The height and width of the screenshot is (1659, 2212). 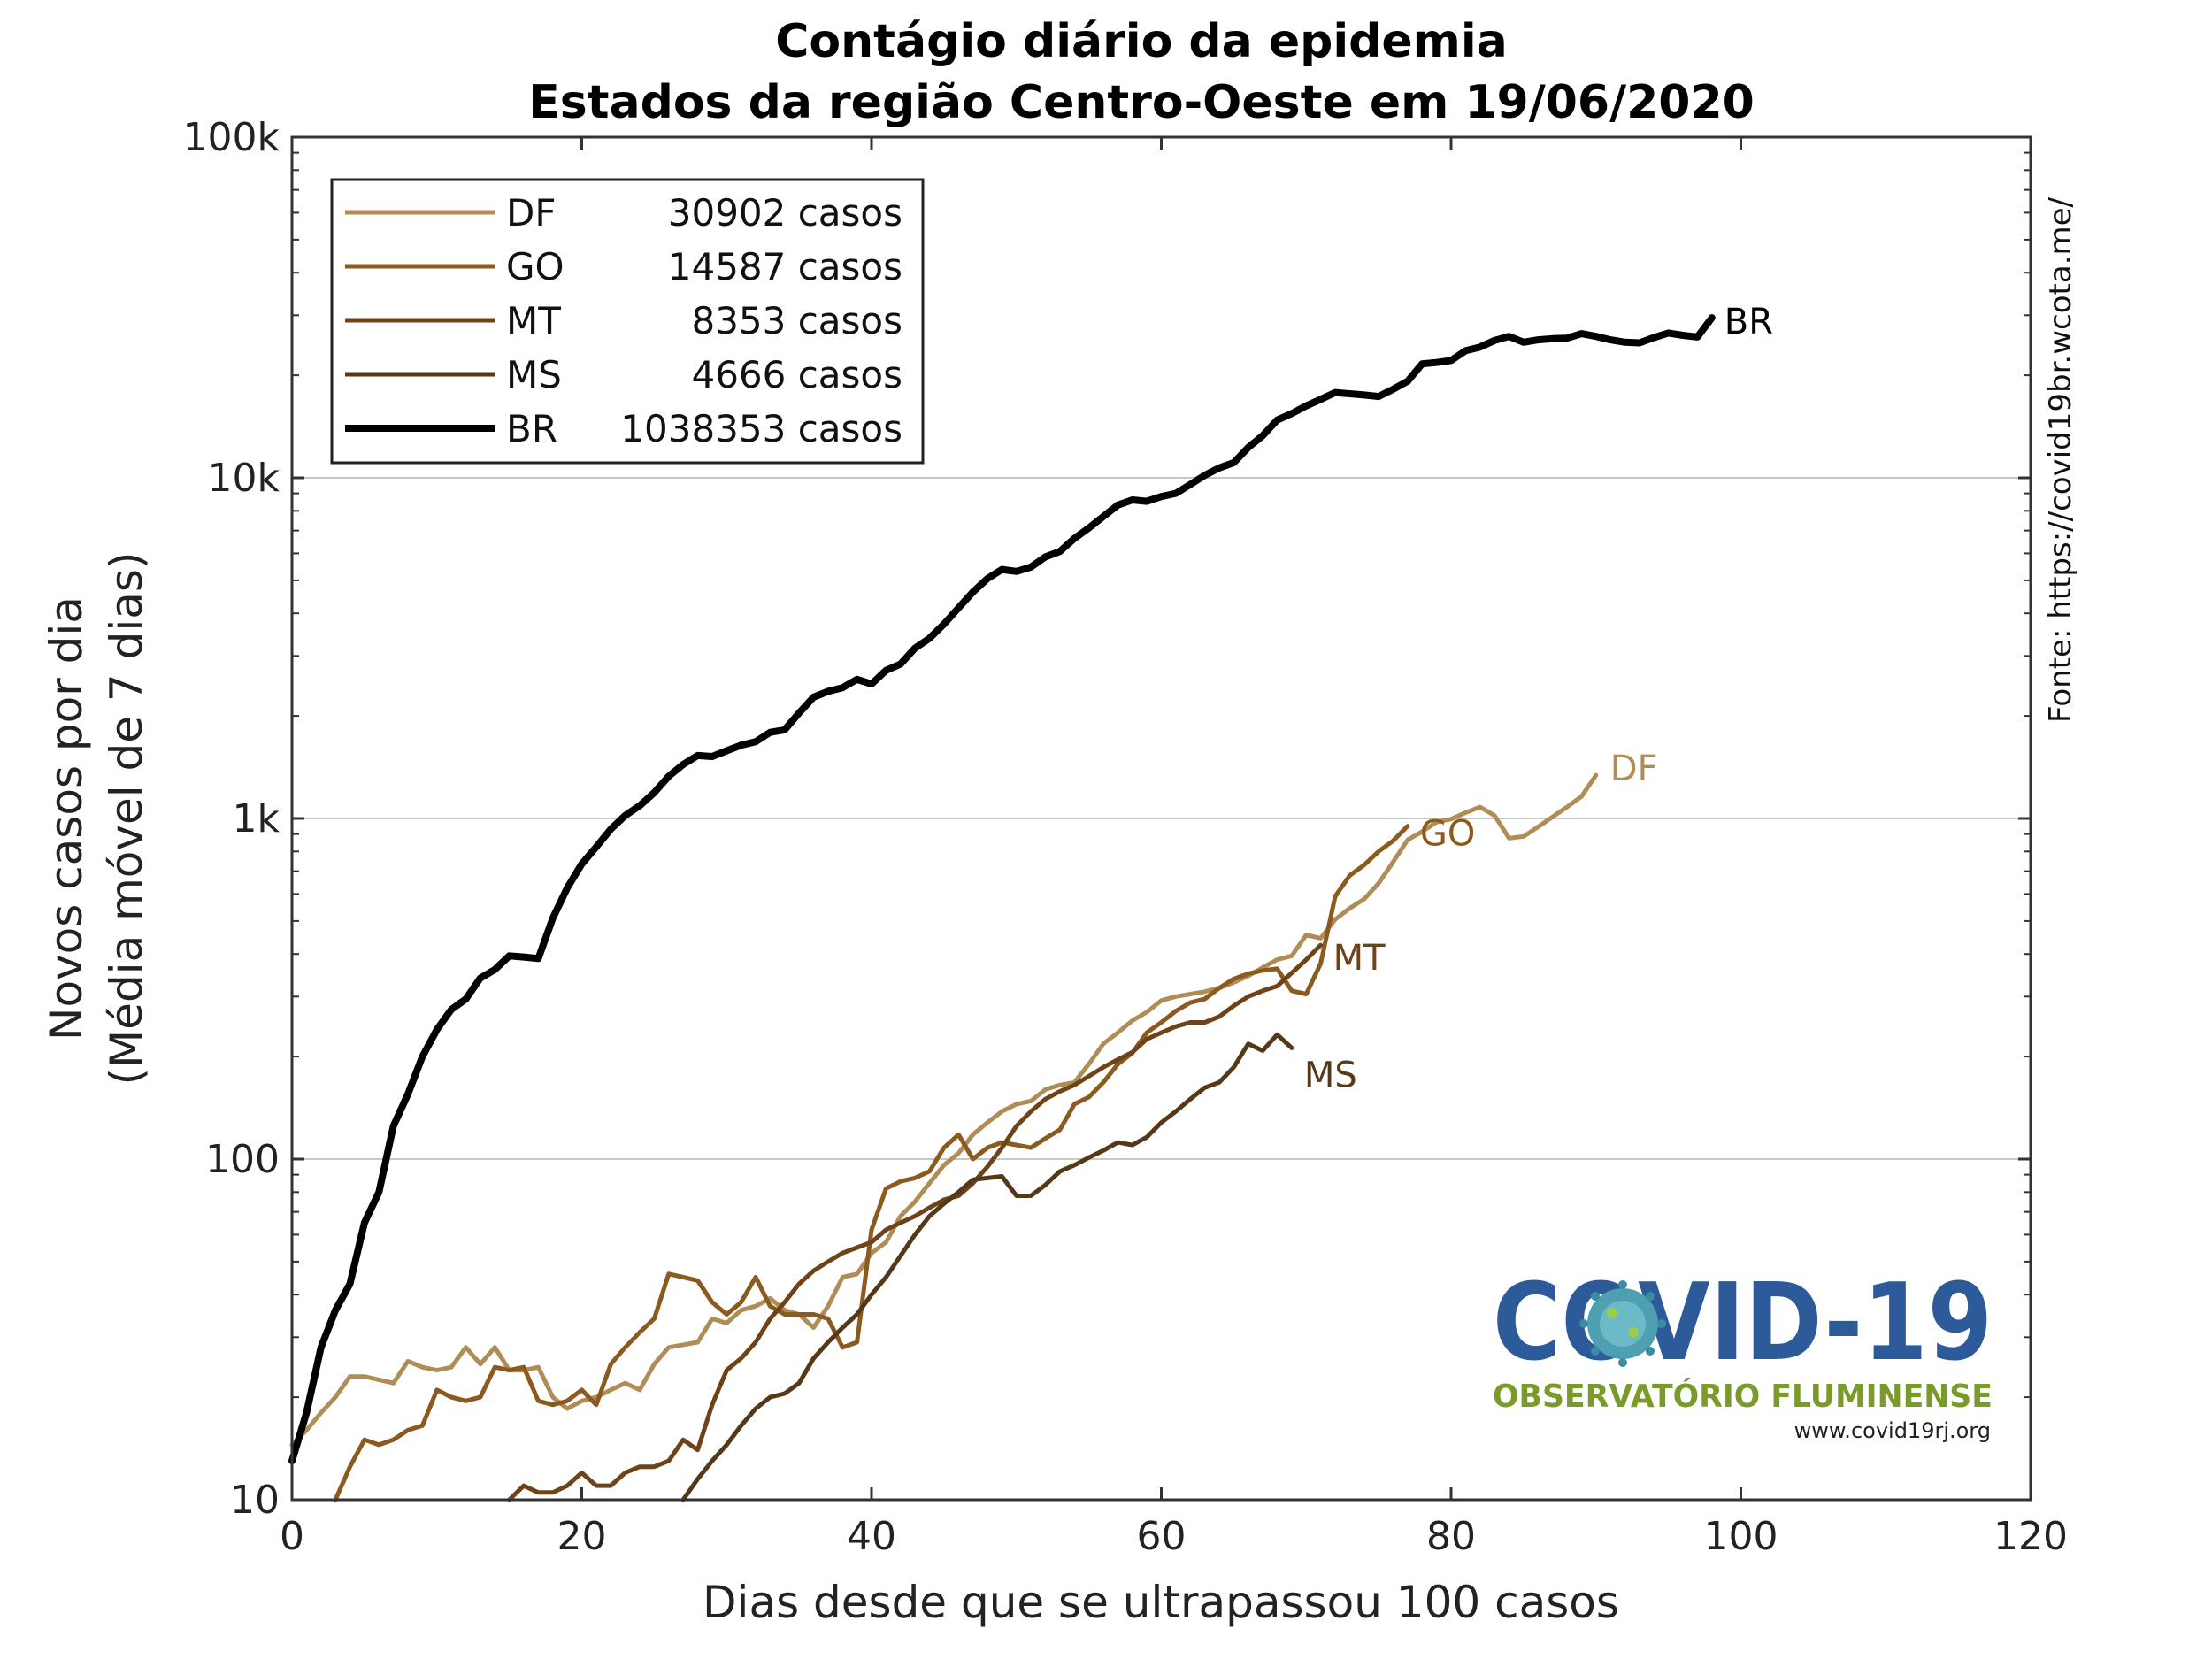 What do you see at coordinates (534, 321) in the screenshot?
I see `legend-label-mt: MT` at bounding box center [534, 321].